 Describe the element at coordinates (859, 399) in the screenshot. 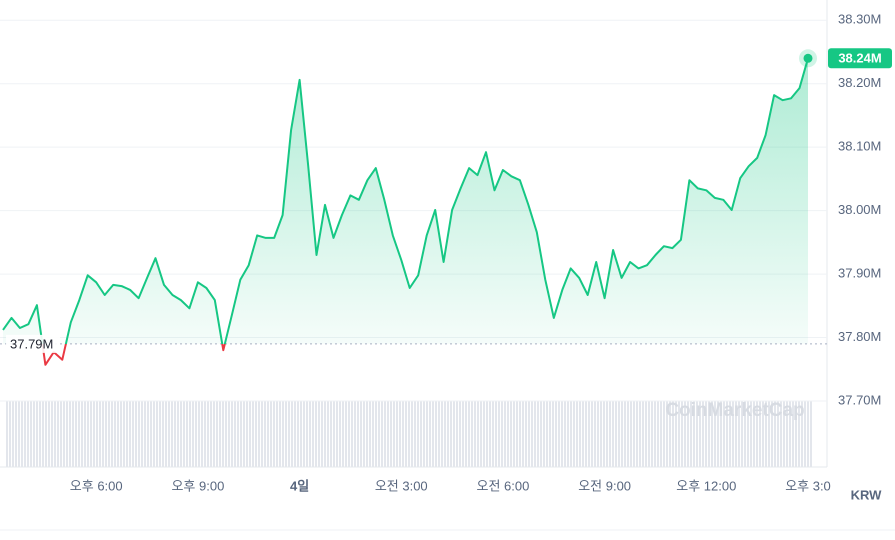

I see `y-tick-label: 37.70M` at that location.